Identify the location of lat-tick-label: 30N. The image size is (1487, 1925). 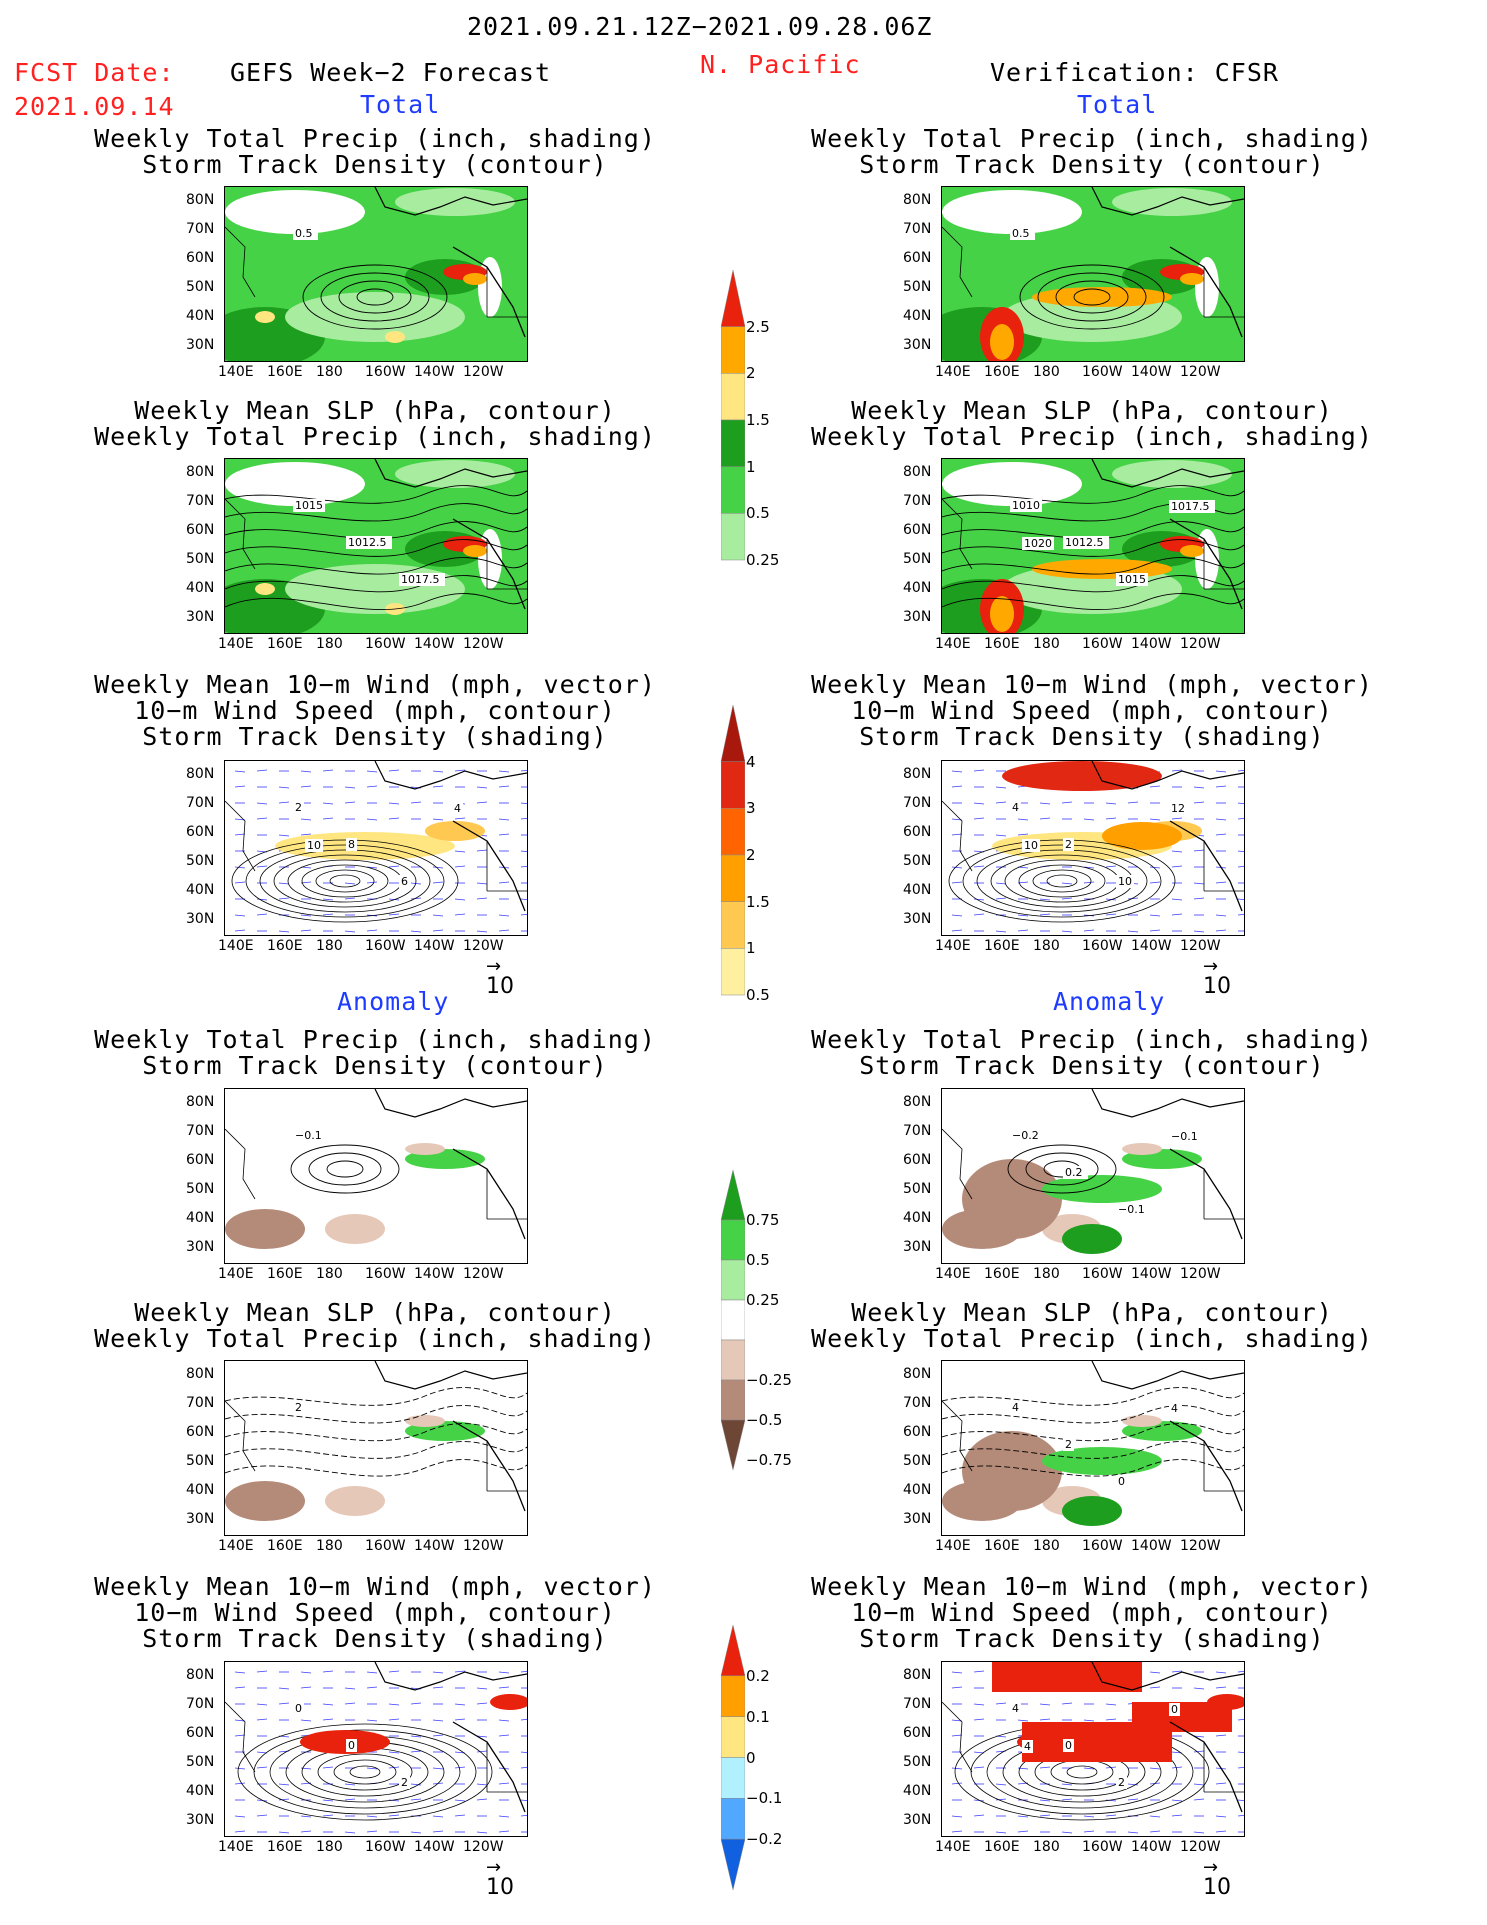
(200, 919).